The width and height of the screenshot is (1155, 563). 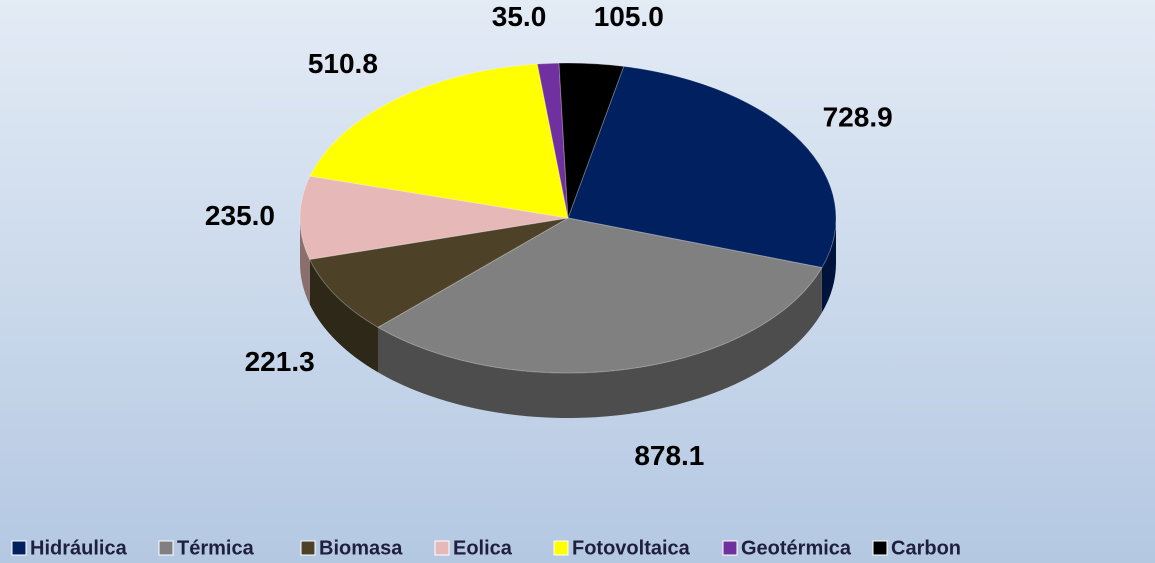 What do you see at coordinates (216, 548) in the screenshot?
I see `legend-label: Térmica` at bounding box center [216, 548].